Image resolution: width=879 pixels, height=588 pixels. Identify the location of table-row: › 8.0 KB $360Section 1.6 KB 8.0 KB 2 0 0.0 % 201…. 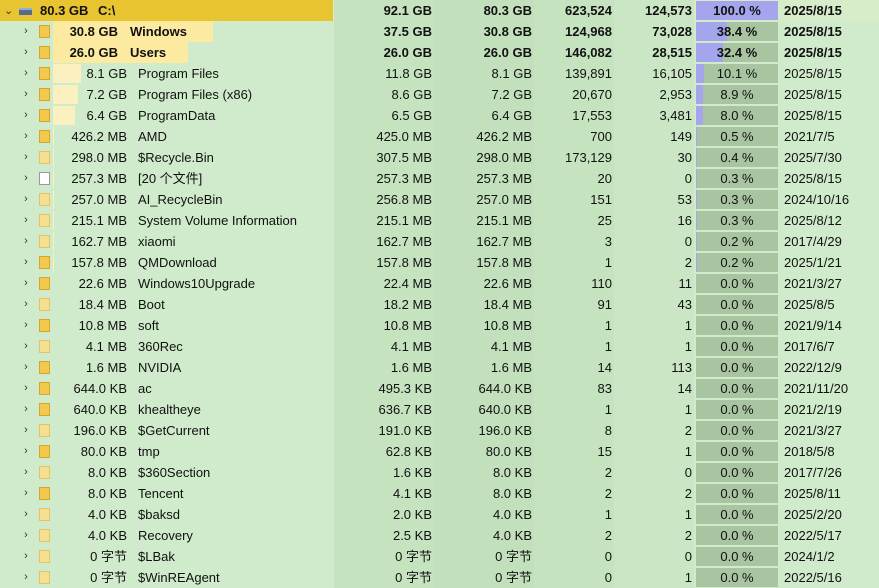
(439, 472).